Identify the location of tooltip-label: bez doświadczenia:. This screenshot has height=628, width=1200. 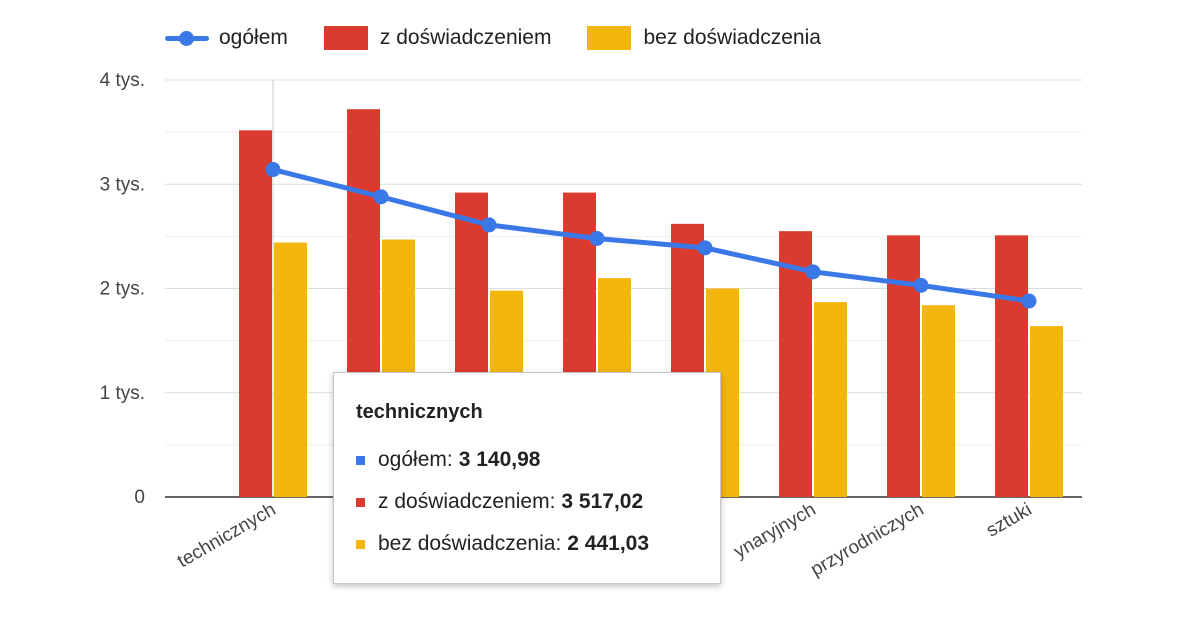
(470, 543).